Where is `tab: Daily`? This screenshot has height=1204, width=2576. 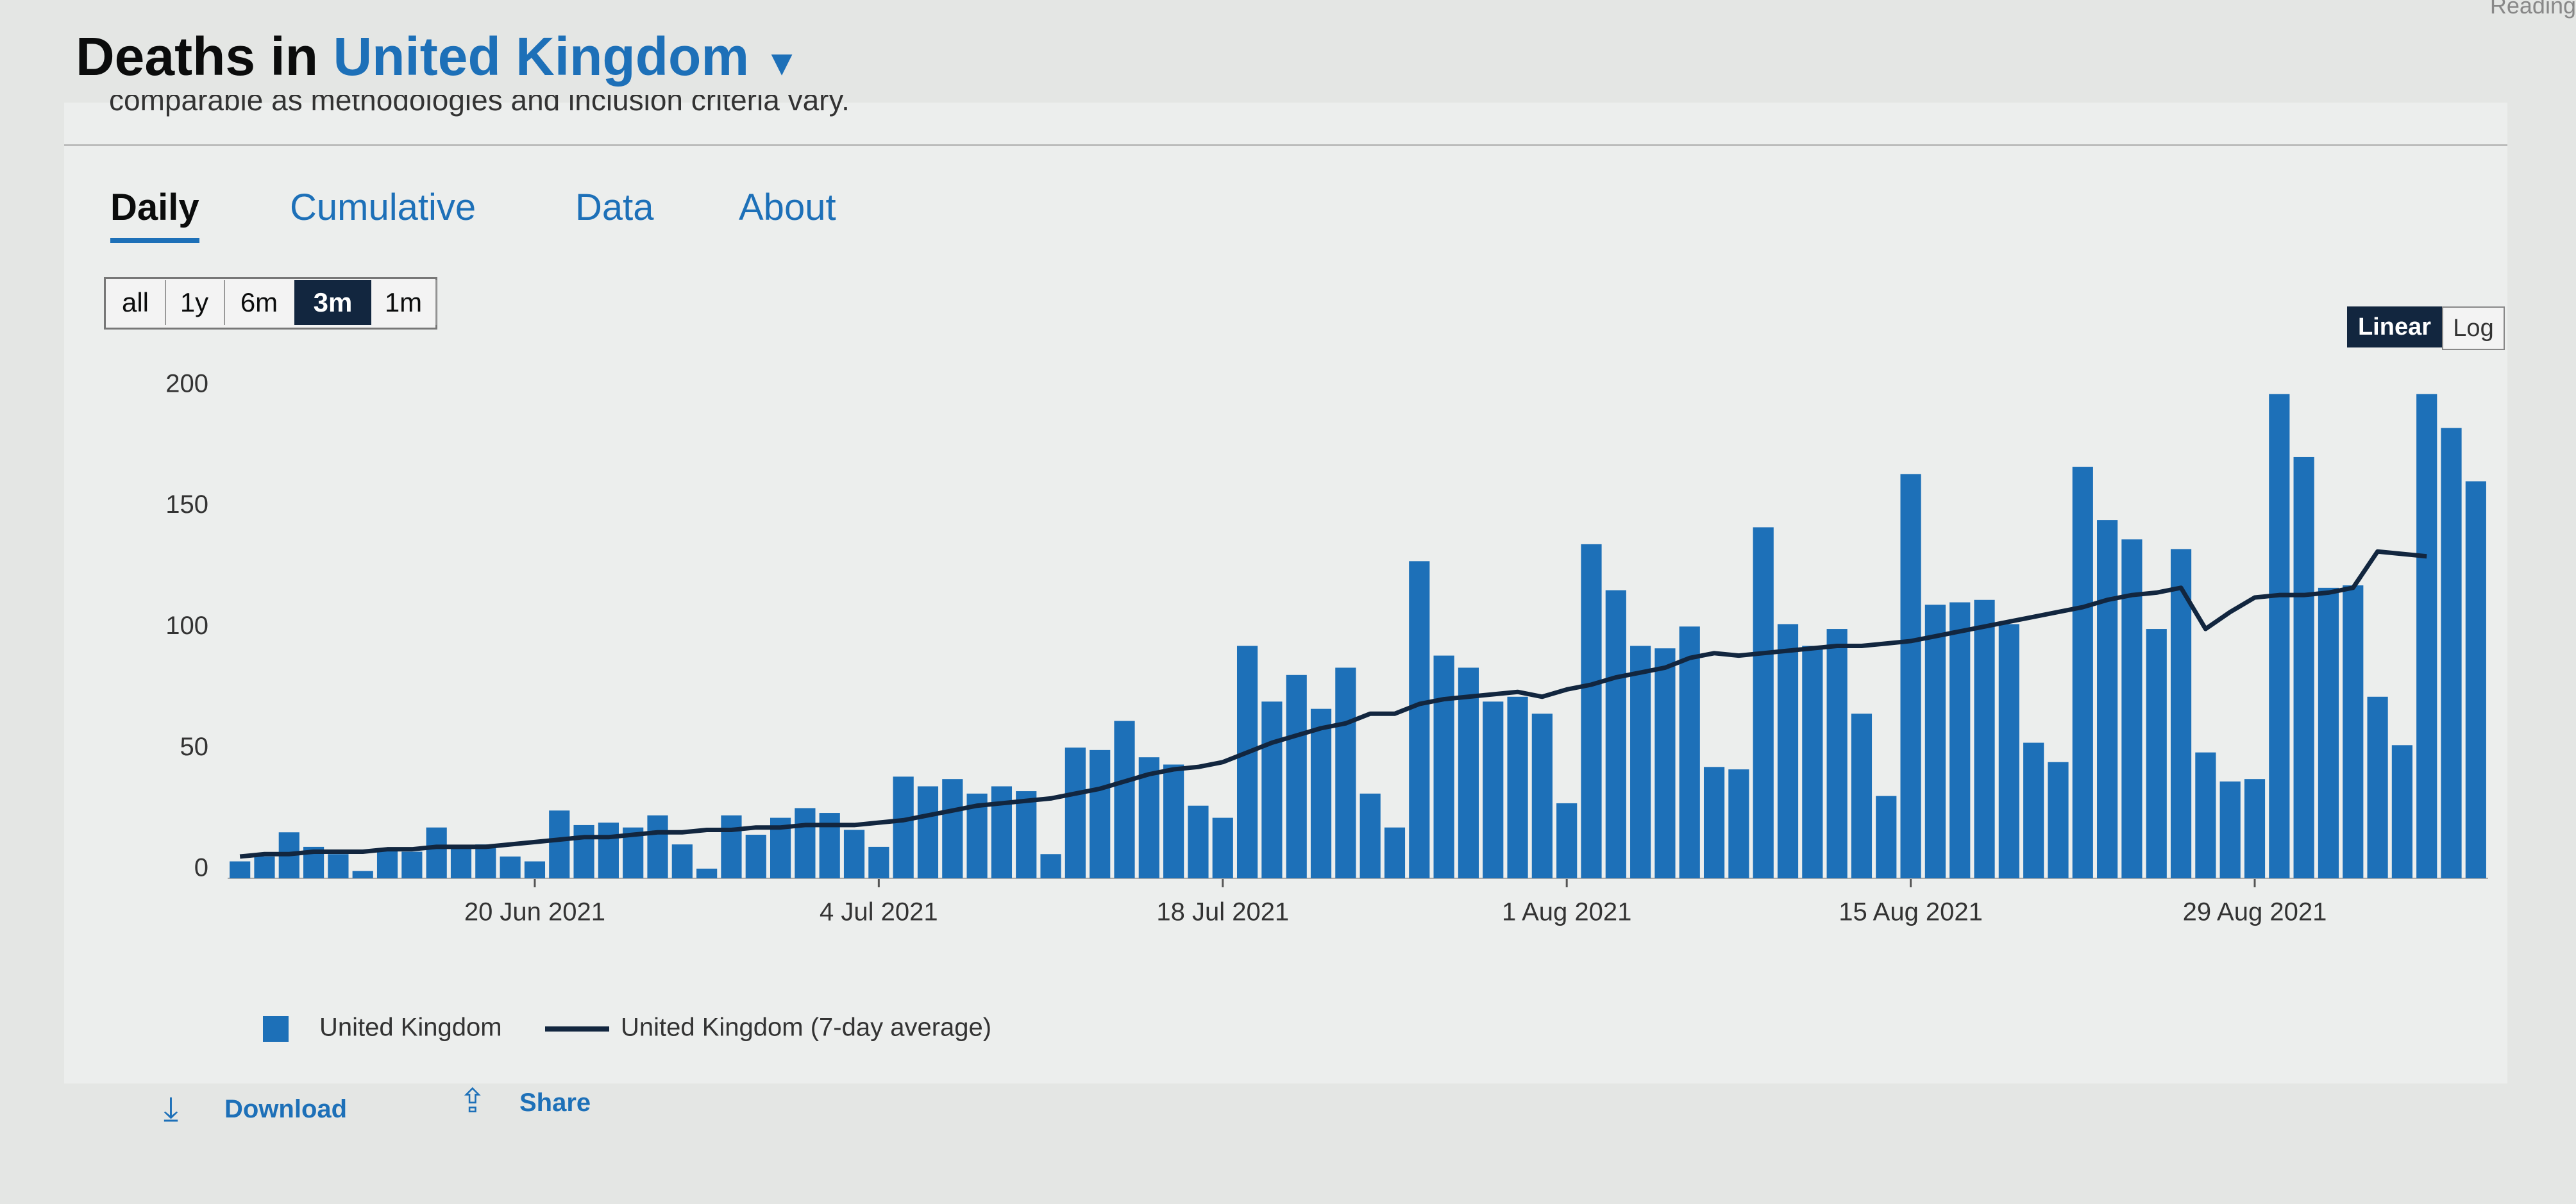
tab: Daily is located at coordinates (154, 214).